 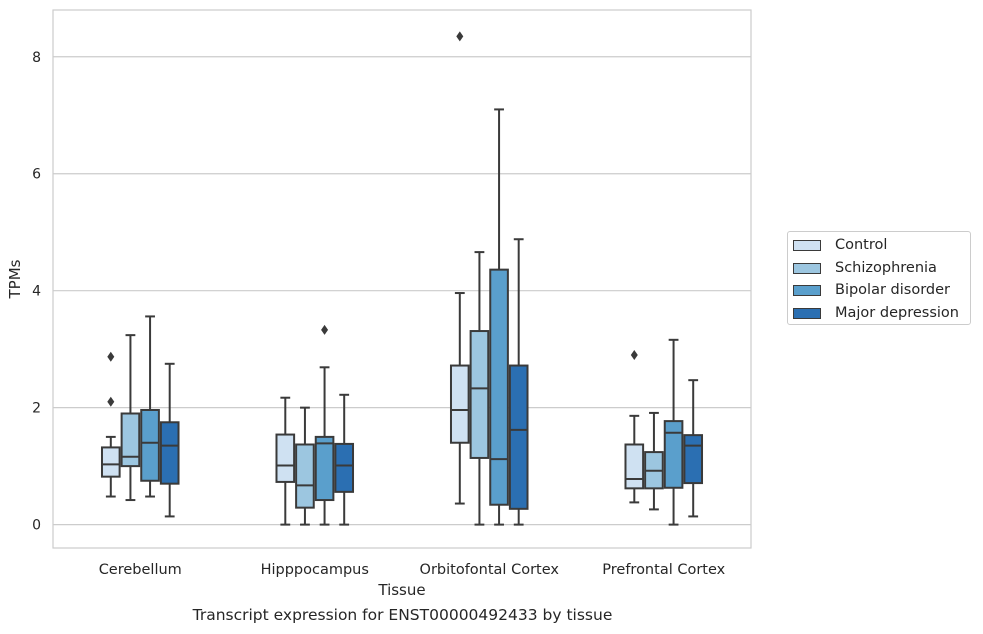 What do you see at coordinates (663, 570) in the screenshot?
I see `x-tick-label: Prefrontal Cortex` at bounding box center [663, 570].